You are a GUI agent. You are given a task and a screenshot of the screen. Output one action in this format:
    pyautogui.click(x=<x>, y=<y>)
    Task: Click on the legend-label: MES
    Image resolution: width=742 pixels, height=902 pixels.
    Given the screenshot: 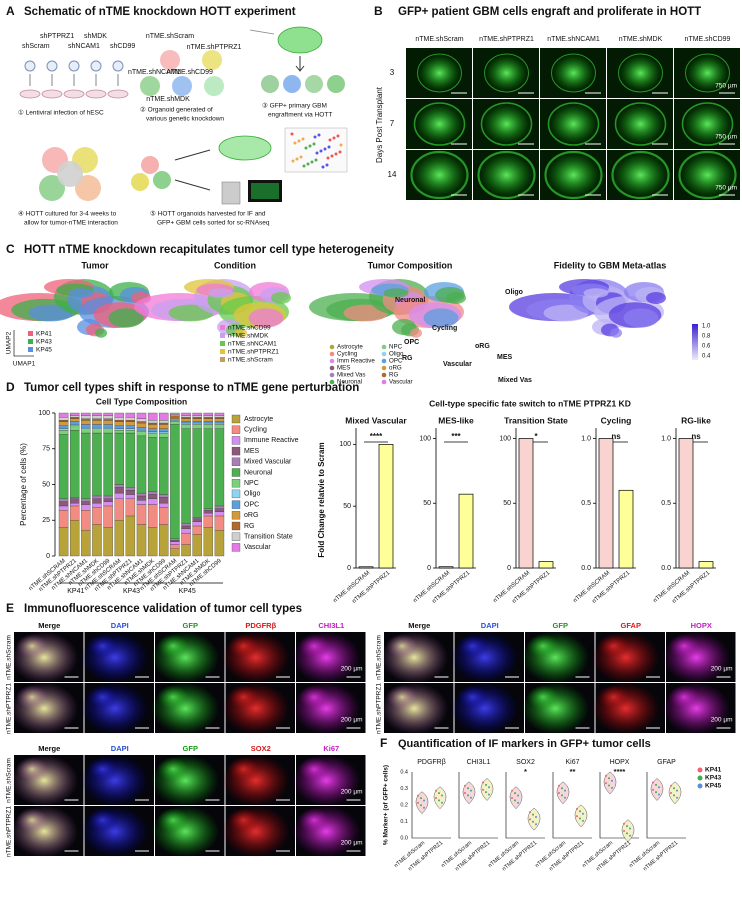 What is the action you would take?
    pyautogui.click(x=252, y=451)
    